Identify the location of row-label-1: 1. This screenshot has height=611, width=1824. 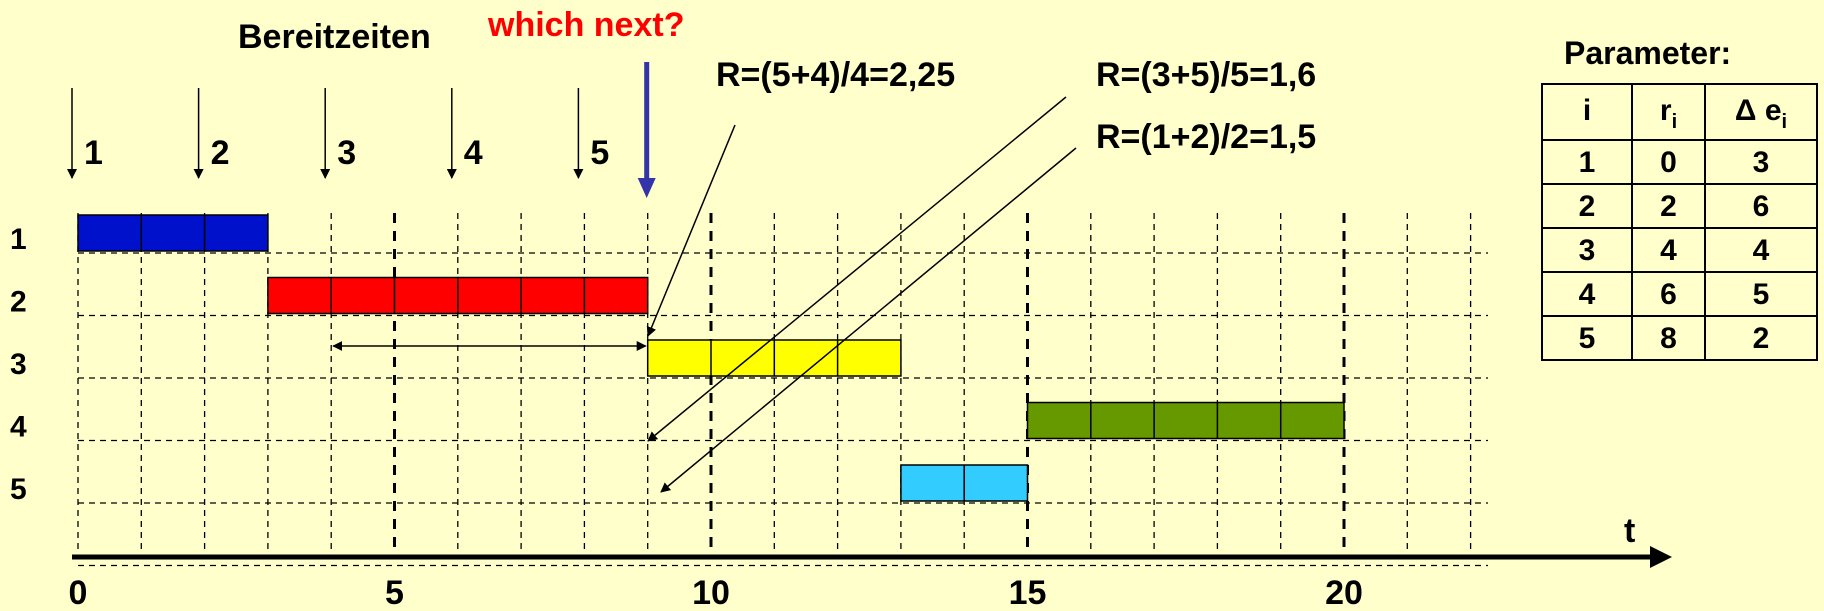
(18, 239).